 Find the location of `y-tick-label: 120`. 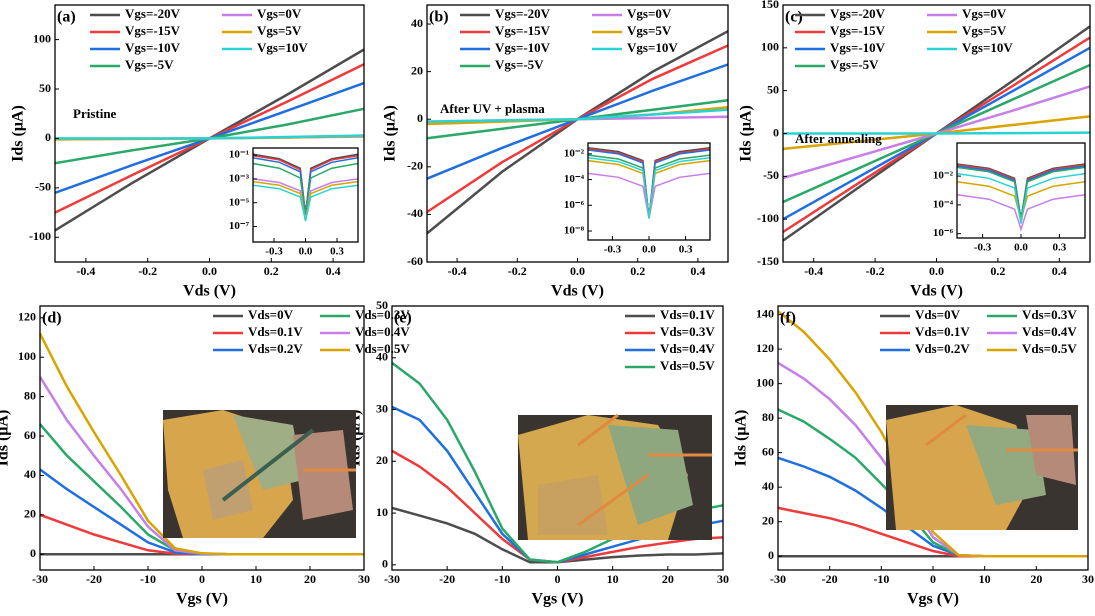

y-tick-label: 120 is located at coordinates (27, 317).